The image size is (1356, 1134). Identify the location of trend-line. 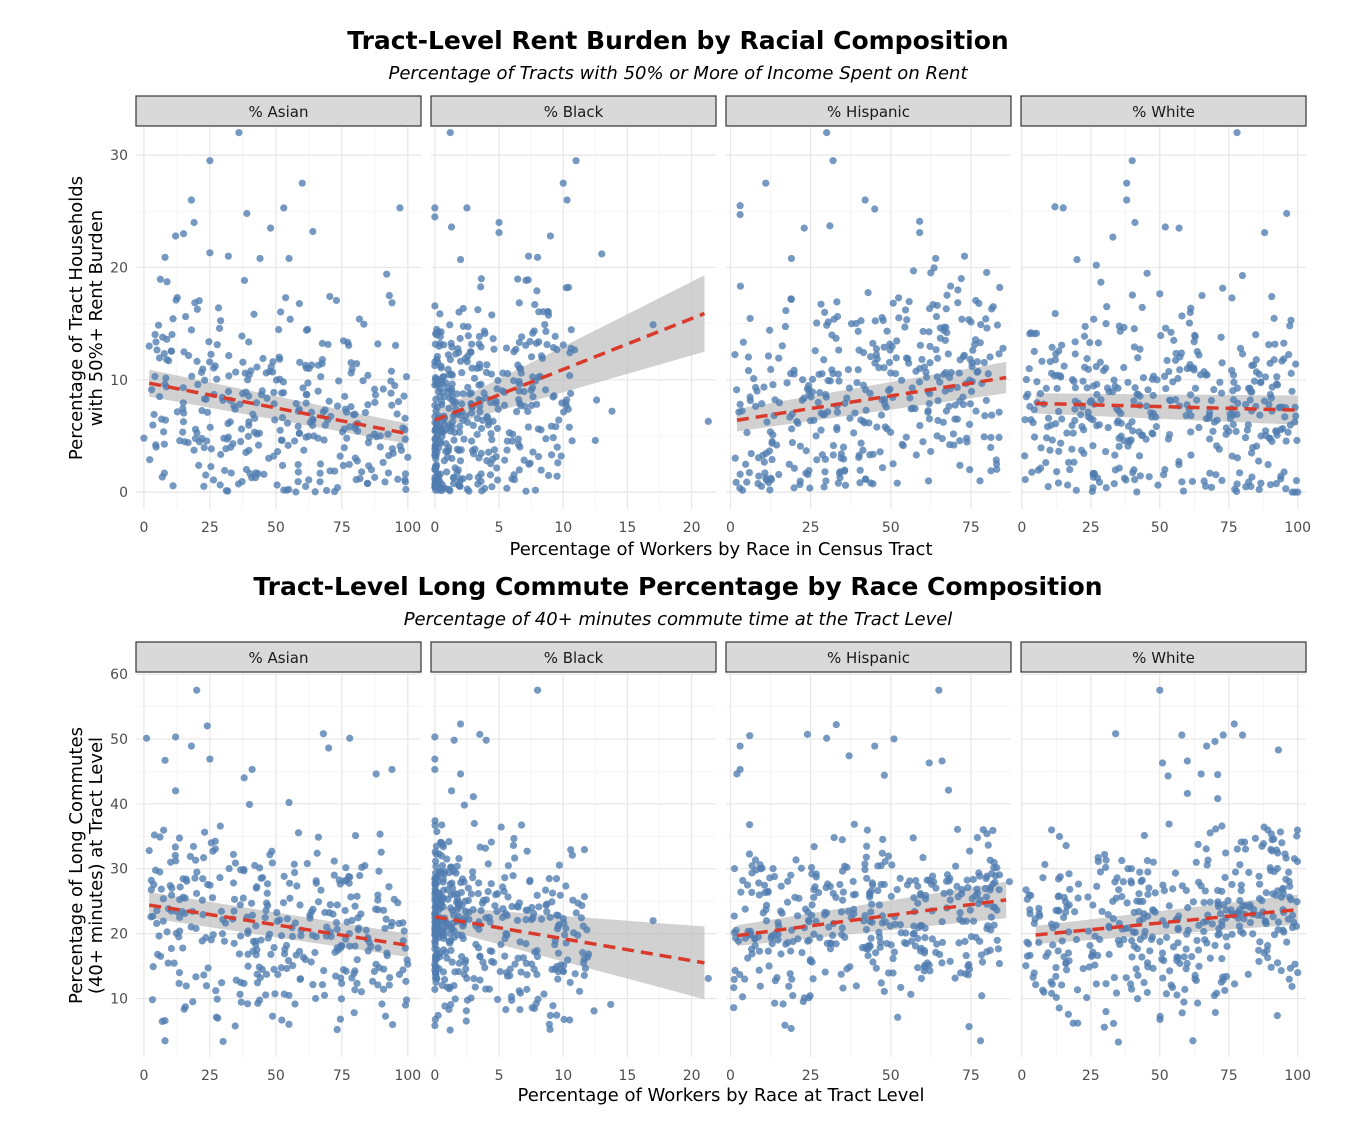
(278, 408).